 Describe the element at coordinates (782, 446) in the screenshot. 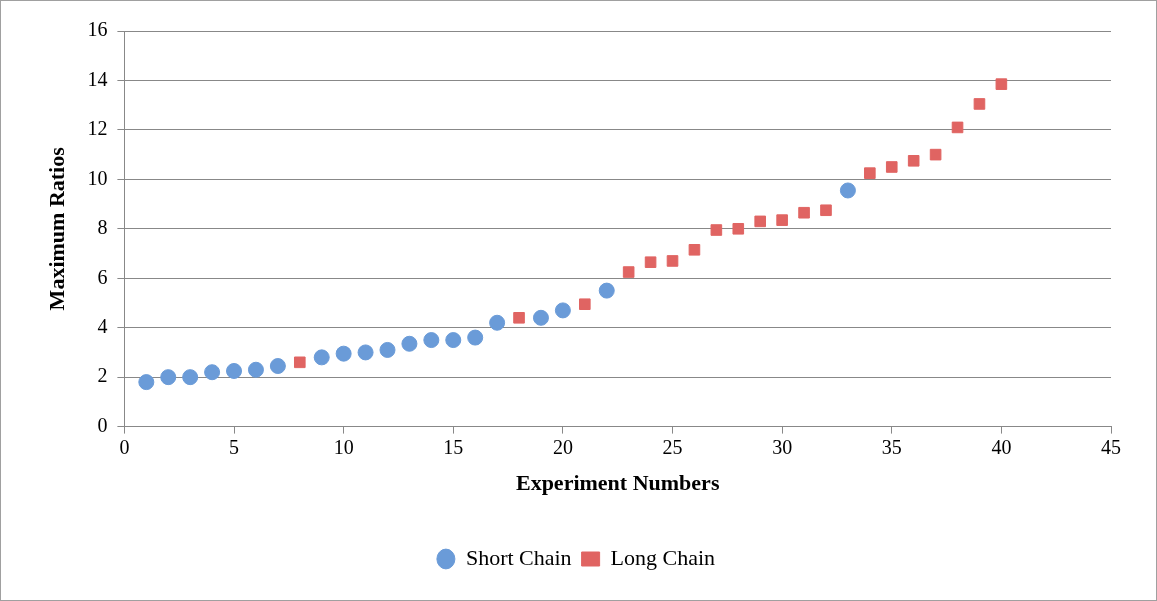

I see `x-tick-label: 30` at that location.